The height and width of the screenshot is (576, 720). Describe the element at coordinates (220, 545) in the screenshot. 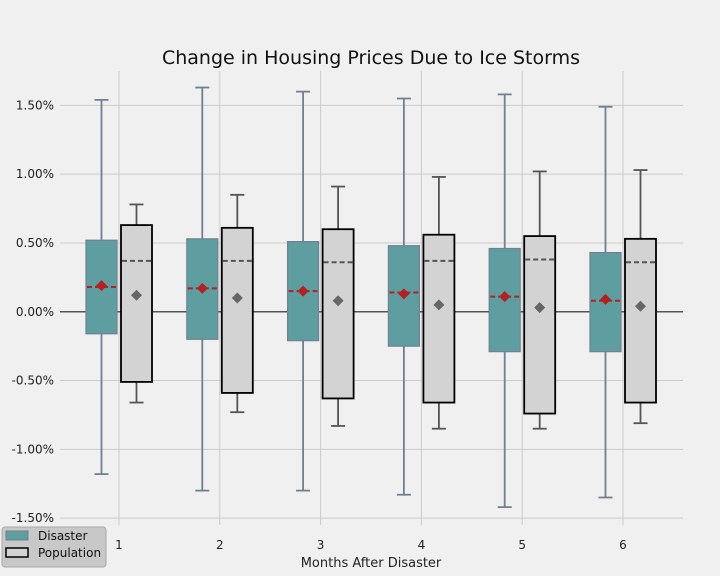

I see `x-tick-label: 2` at that location.